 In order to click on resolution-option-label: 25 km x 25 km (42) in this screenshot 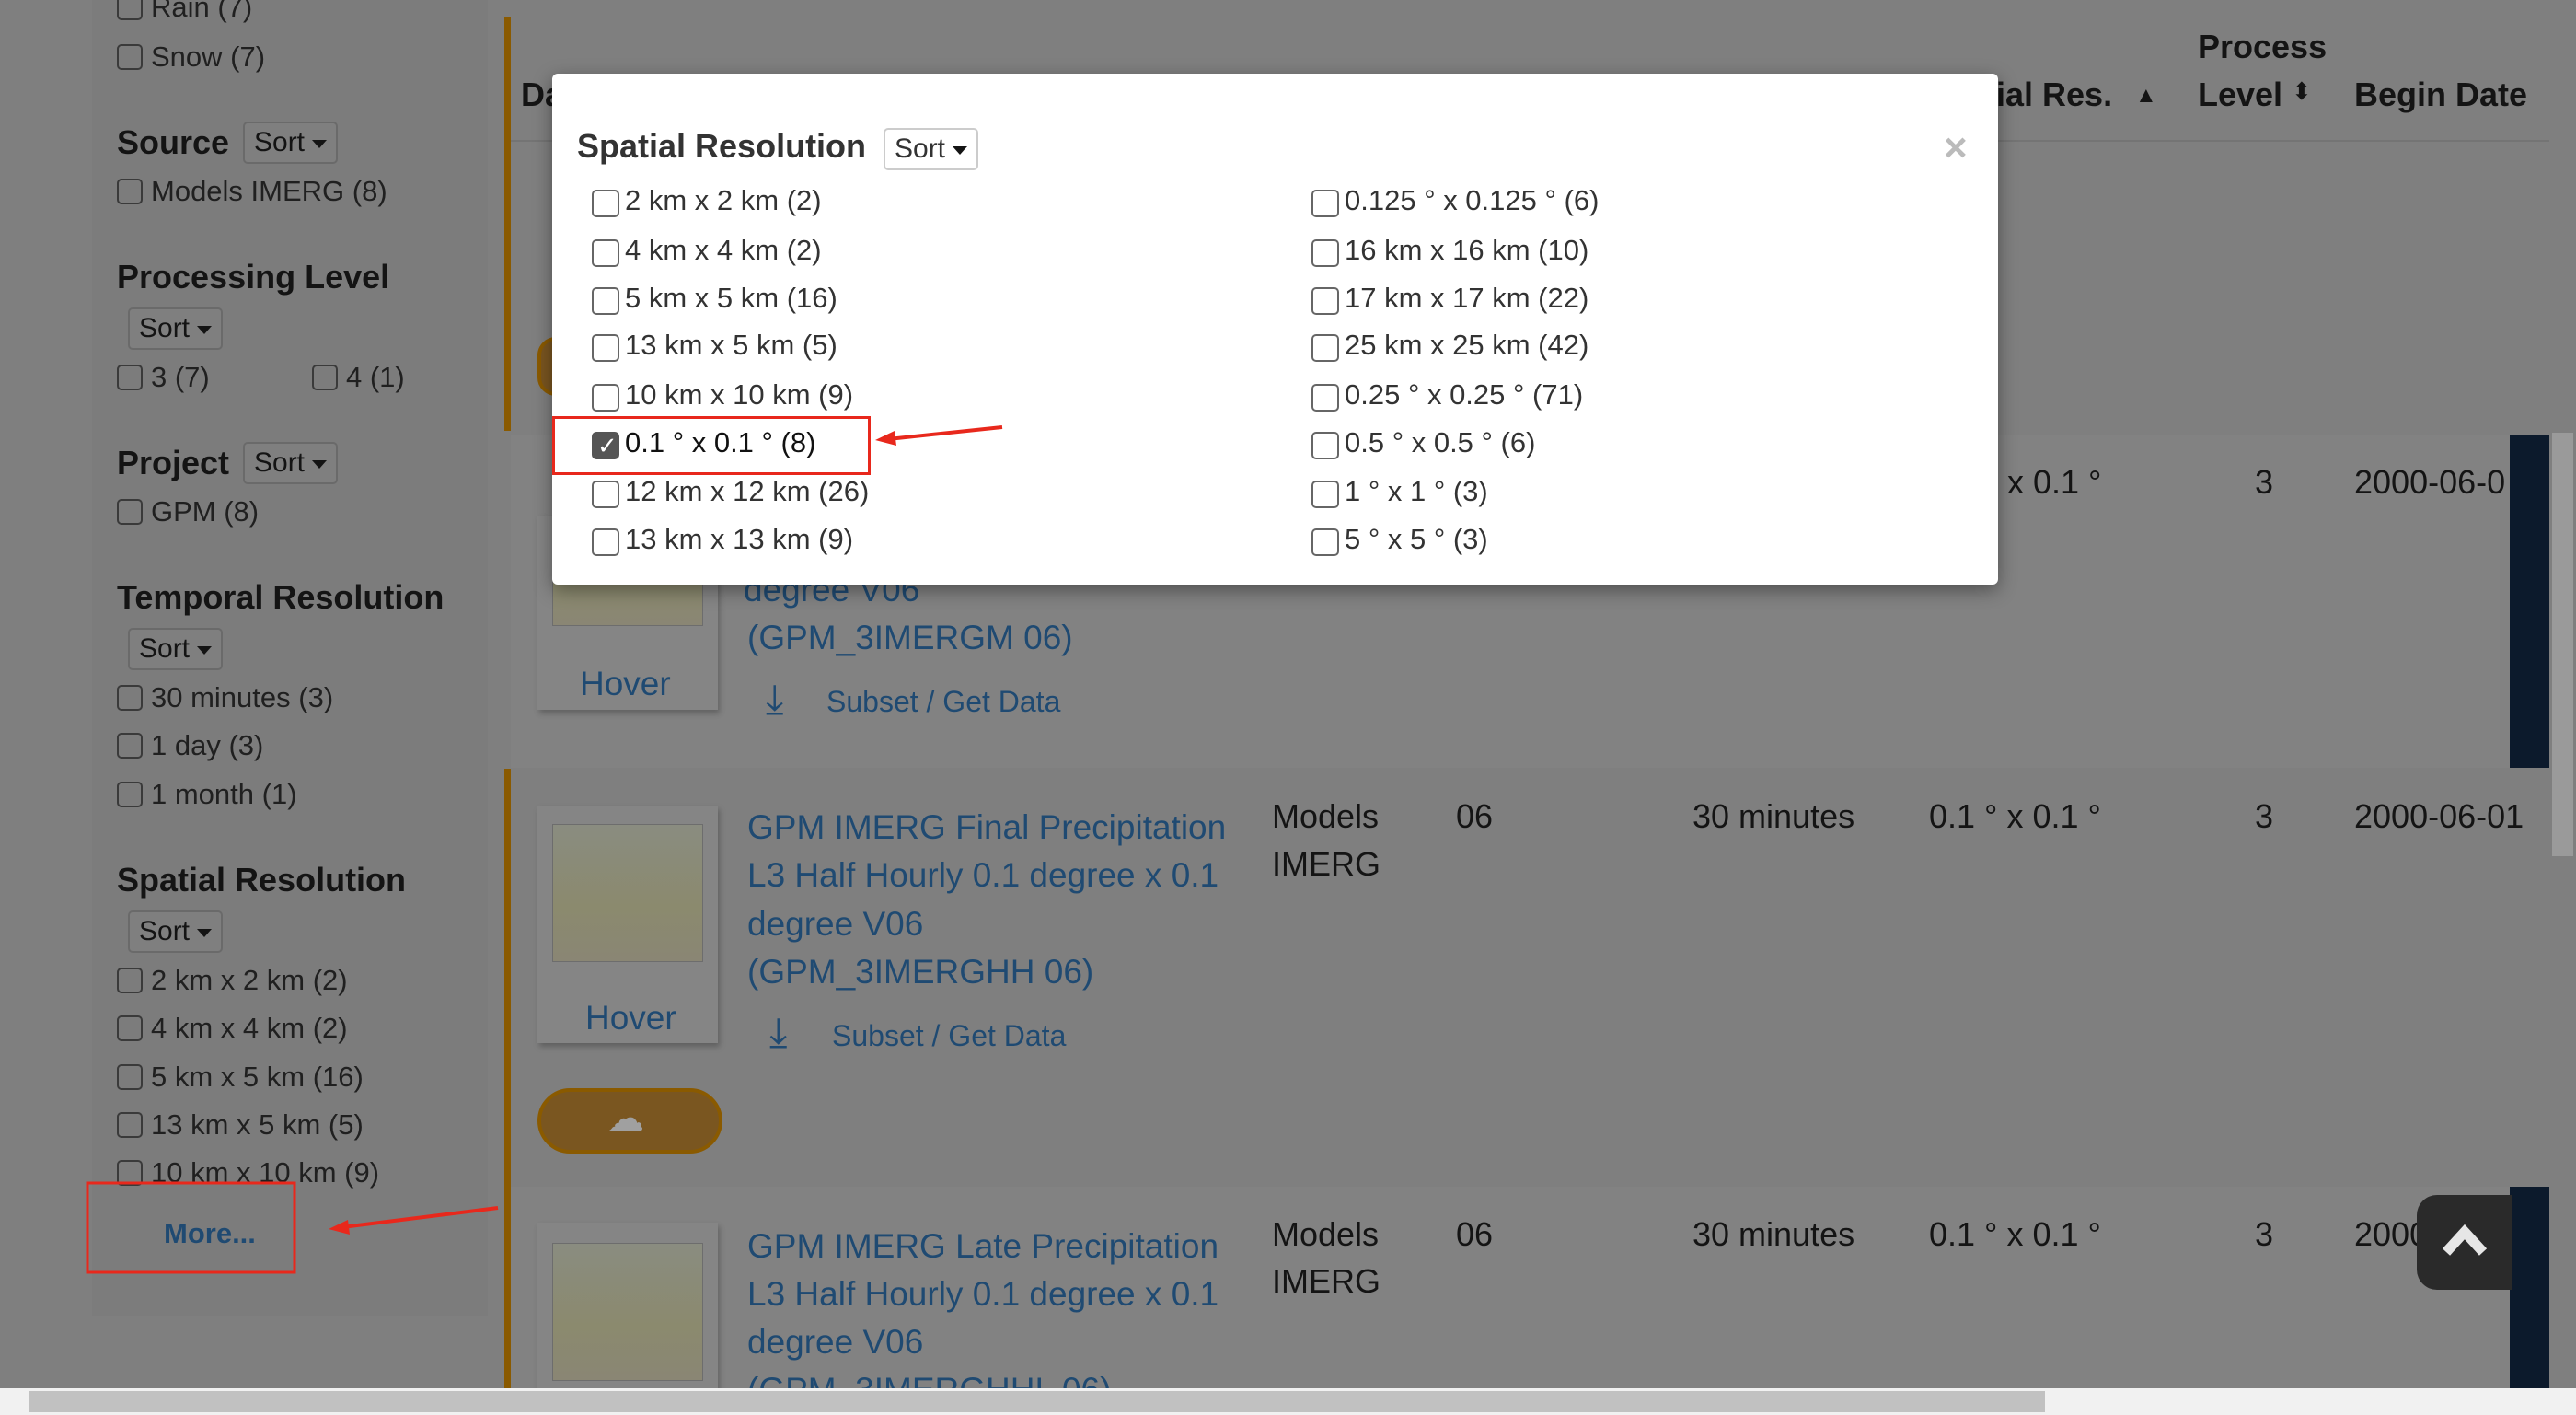, I will do `click(1467, 345)`.